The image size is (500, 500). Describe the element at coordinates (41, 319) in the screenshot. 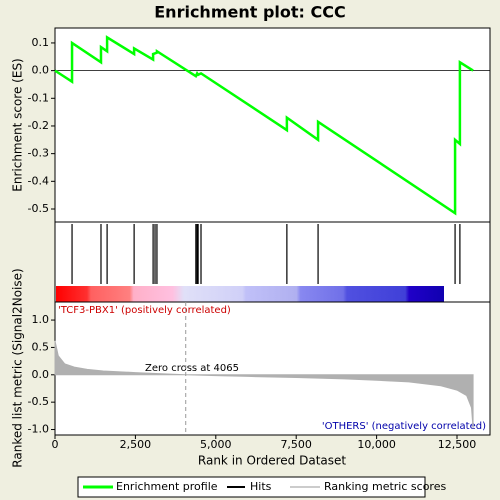

I see `y-tick-label: 1.0` at that location.